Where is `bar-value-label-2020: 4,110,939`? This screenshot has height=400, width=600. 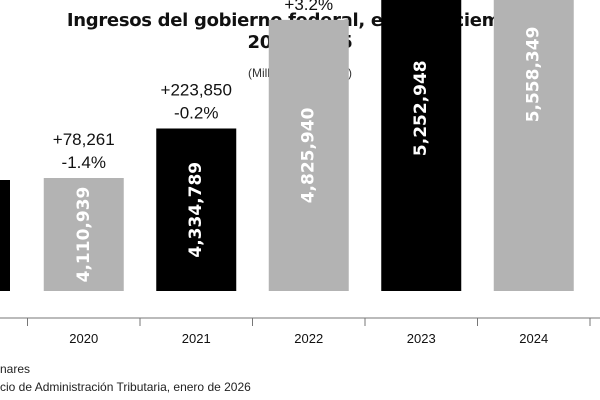 bar-value-label-2020: 4,110,939 is located at coordinates (84, 235).